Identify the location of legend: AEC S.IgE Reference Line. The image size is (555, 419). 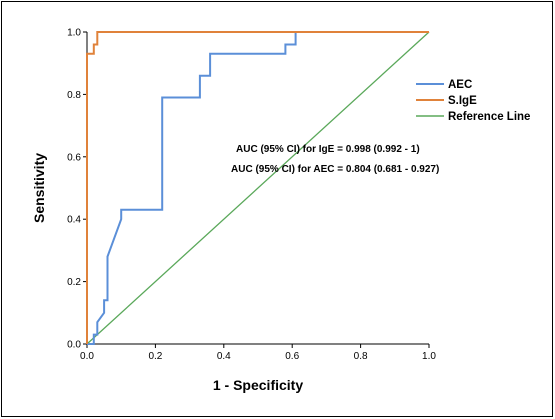
(473, 101).